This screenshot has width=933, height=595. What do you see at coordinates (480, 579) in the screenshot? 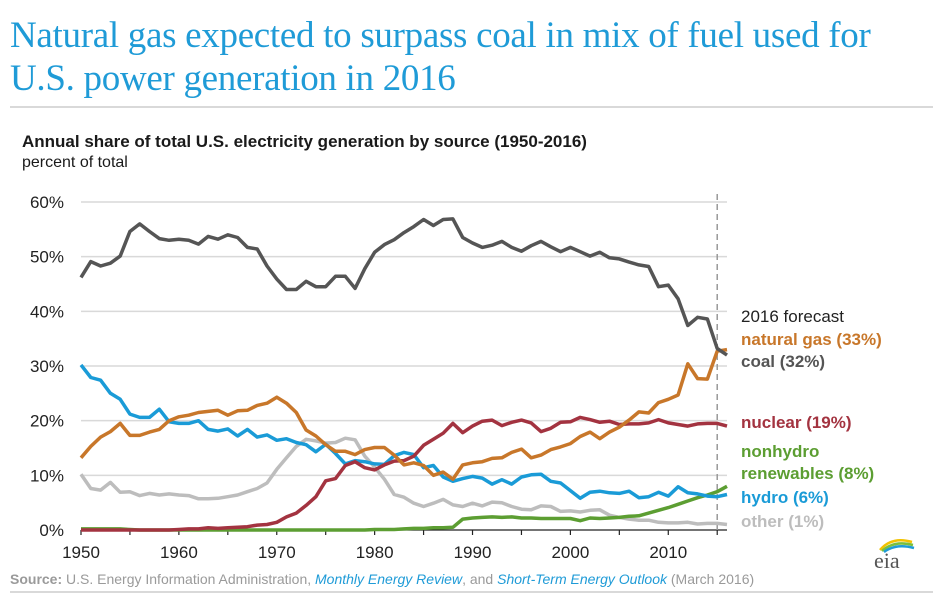
I see `source-text-2: , and` at bounding box center [480, 579].